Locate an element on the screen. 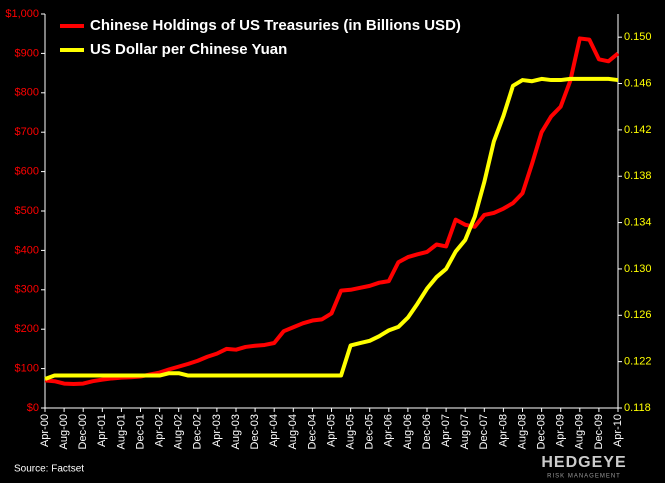 The image size is (665, 483). x-tick-label: Dec-03 is located at coordinates (255, 431).